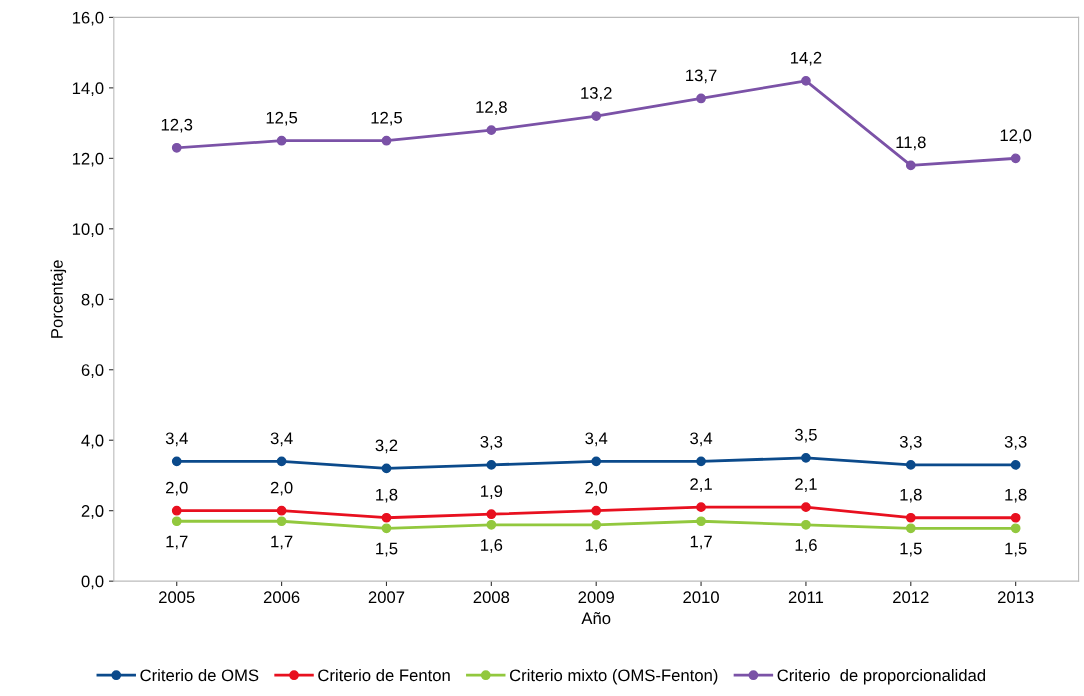 This screenshot has width=1084, height=696. What do you see at coordinates (58, 299) in the screenshot?
I see `y-axis-title: Porcentaje` at bounding box center [58, 299].